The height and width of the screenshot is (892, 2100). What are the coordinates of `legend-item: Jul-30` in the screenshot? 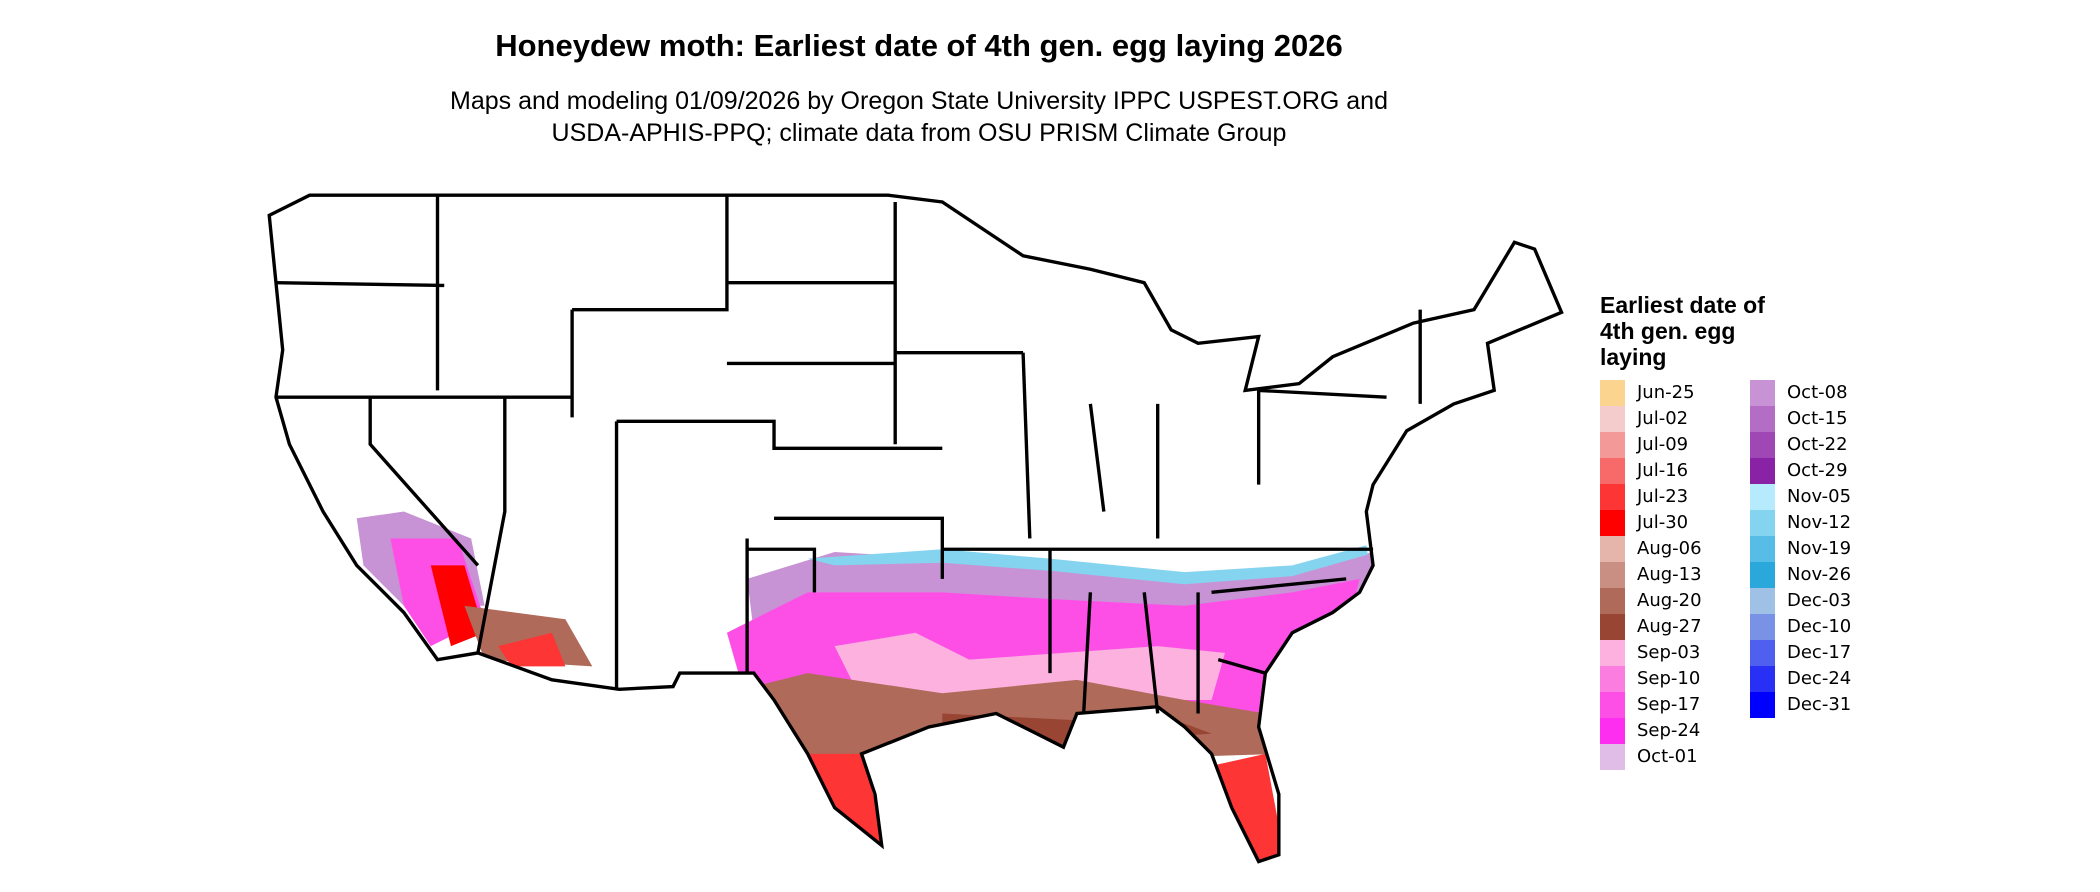 It's located at (1655, 523).